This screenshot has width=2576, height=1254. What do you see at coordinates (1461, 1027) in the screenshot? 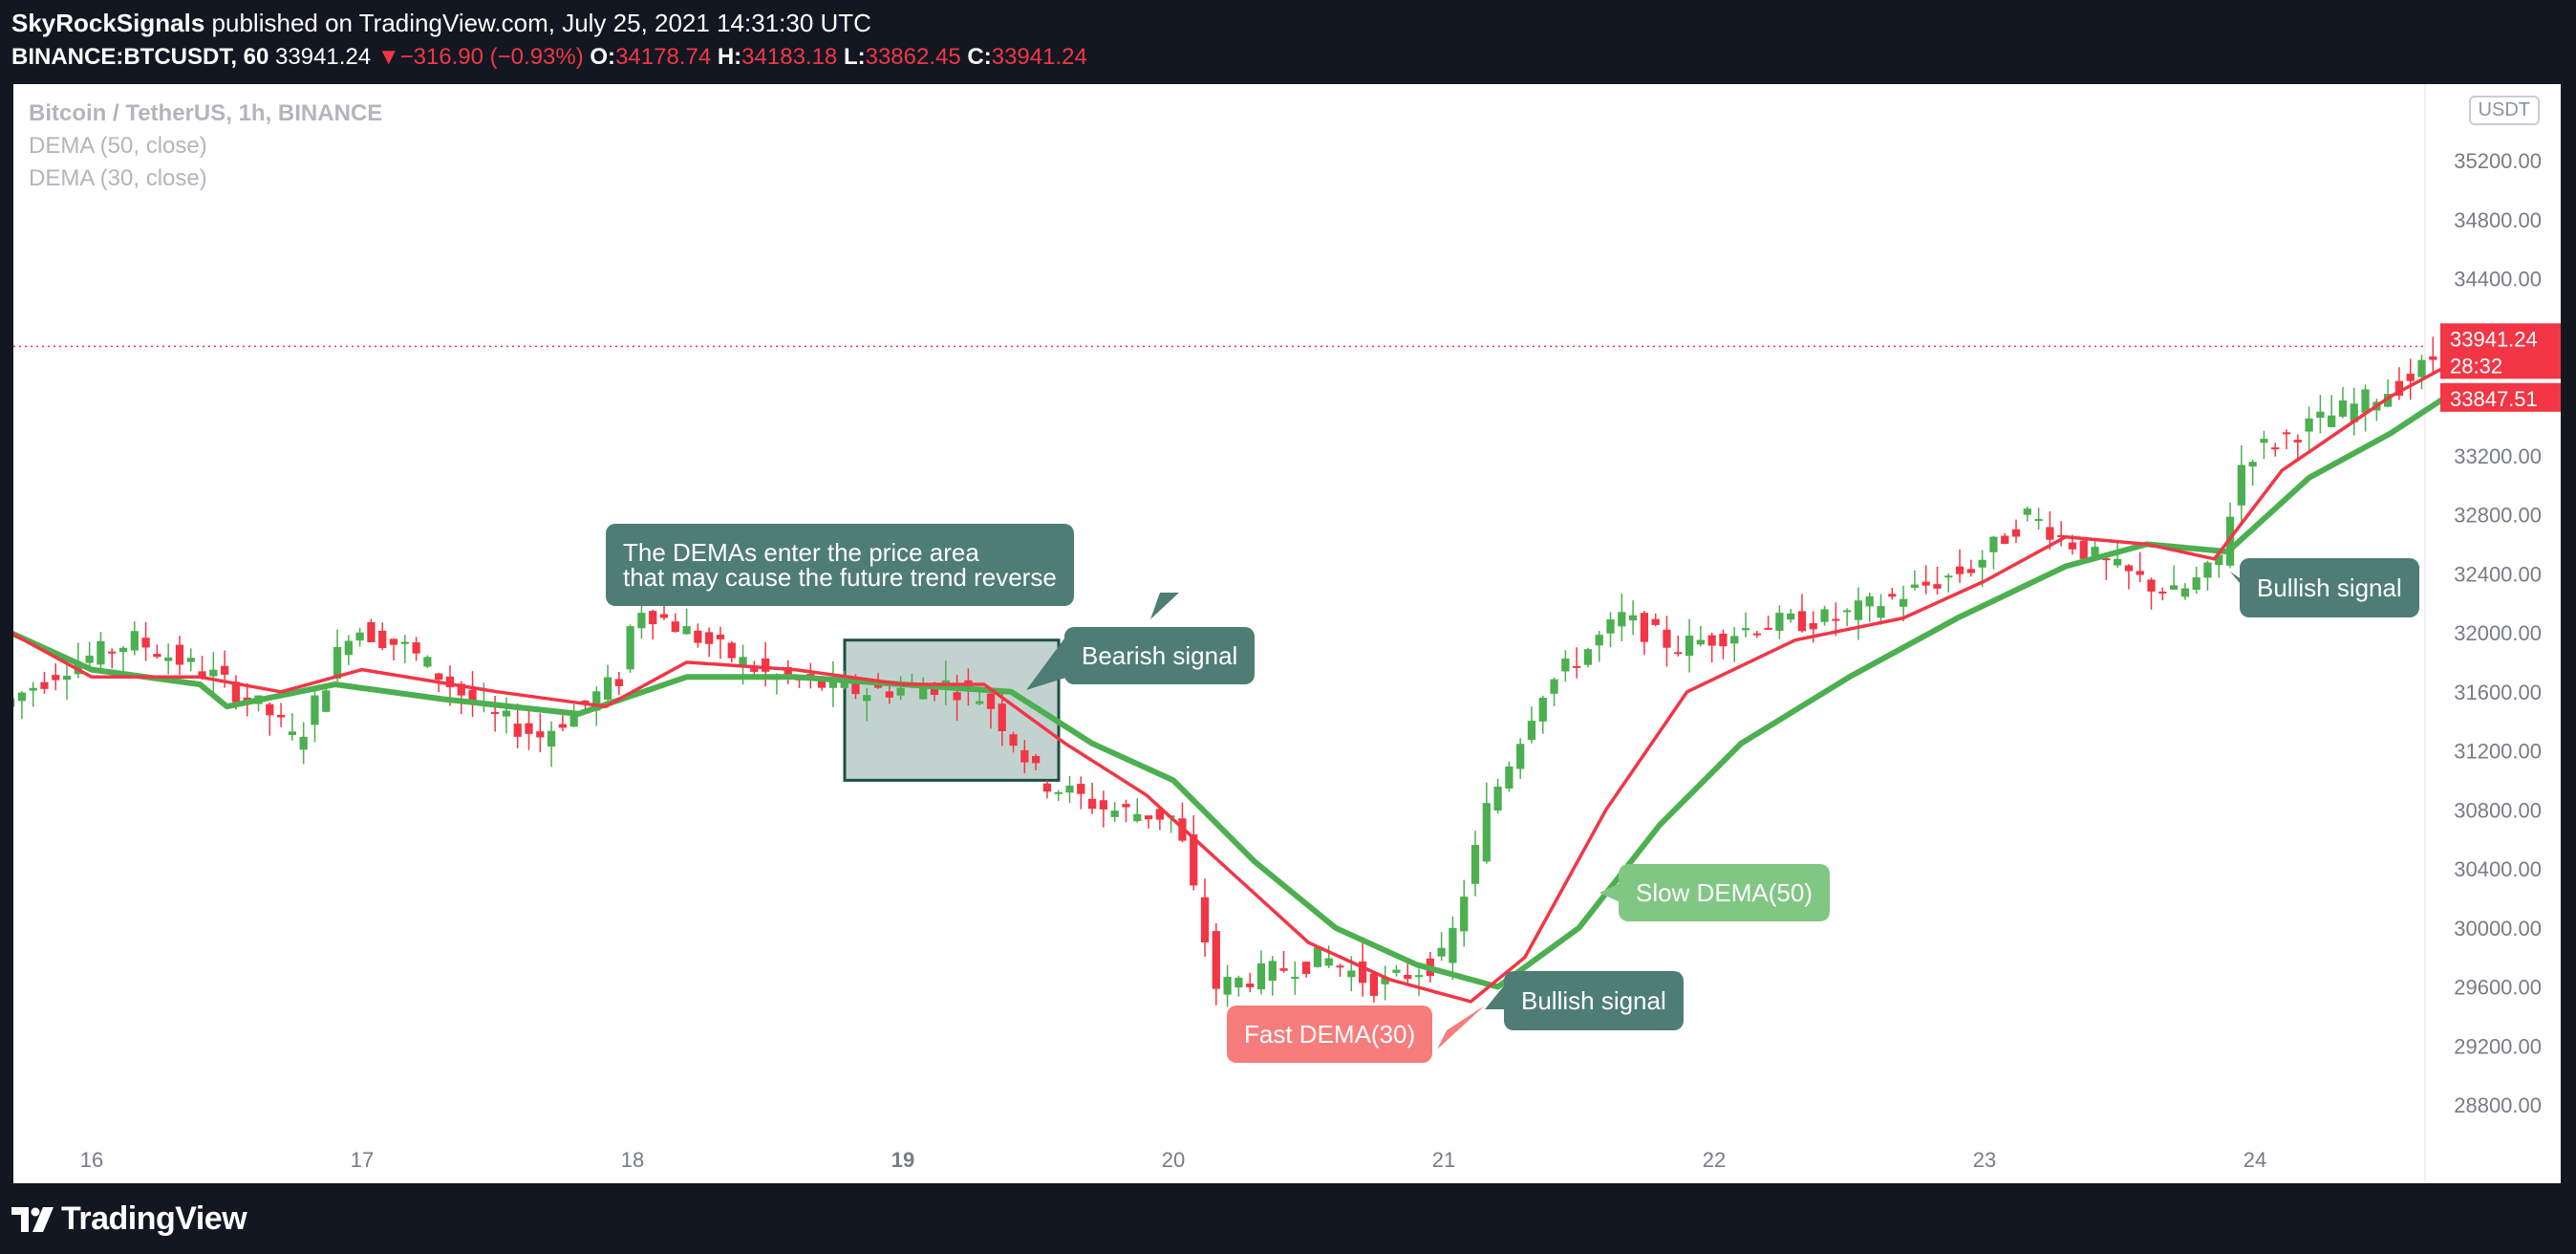
I see `fast-dema-tail` at bounding box center [1461, 1027].